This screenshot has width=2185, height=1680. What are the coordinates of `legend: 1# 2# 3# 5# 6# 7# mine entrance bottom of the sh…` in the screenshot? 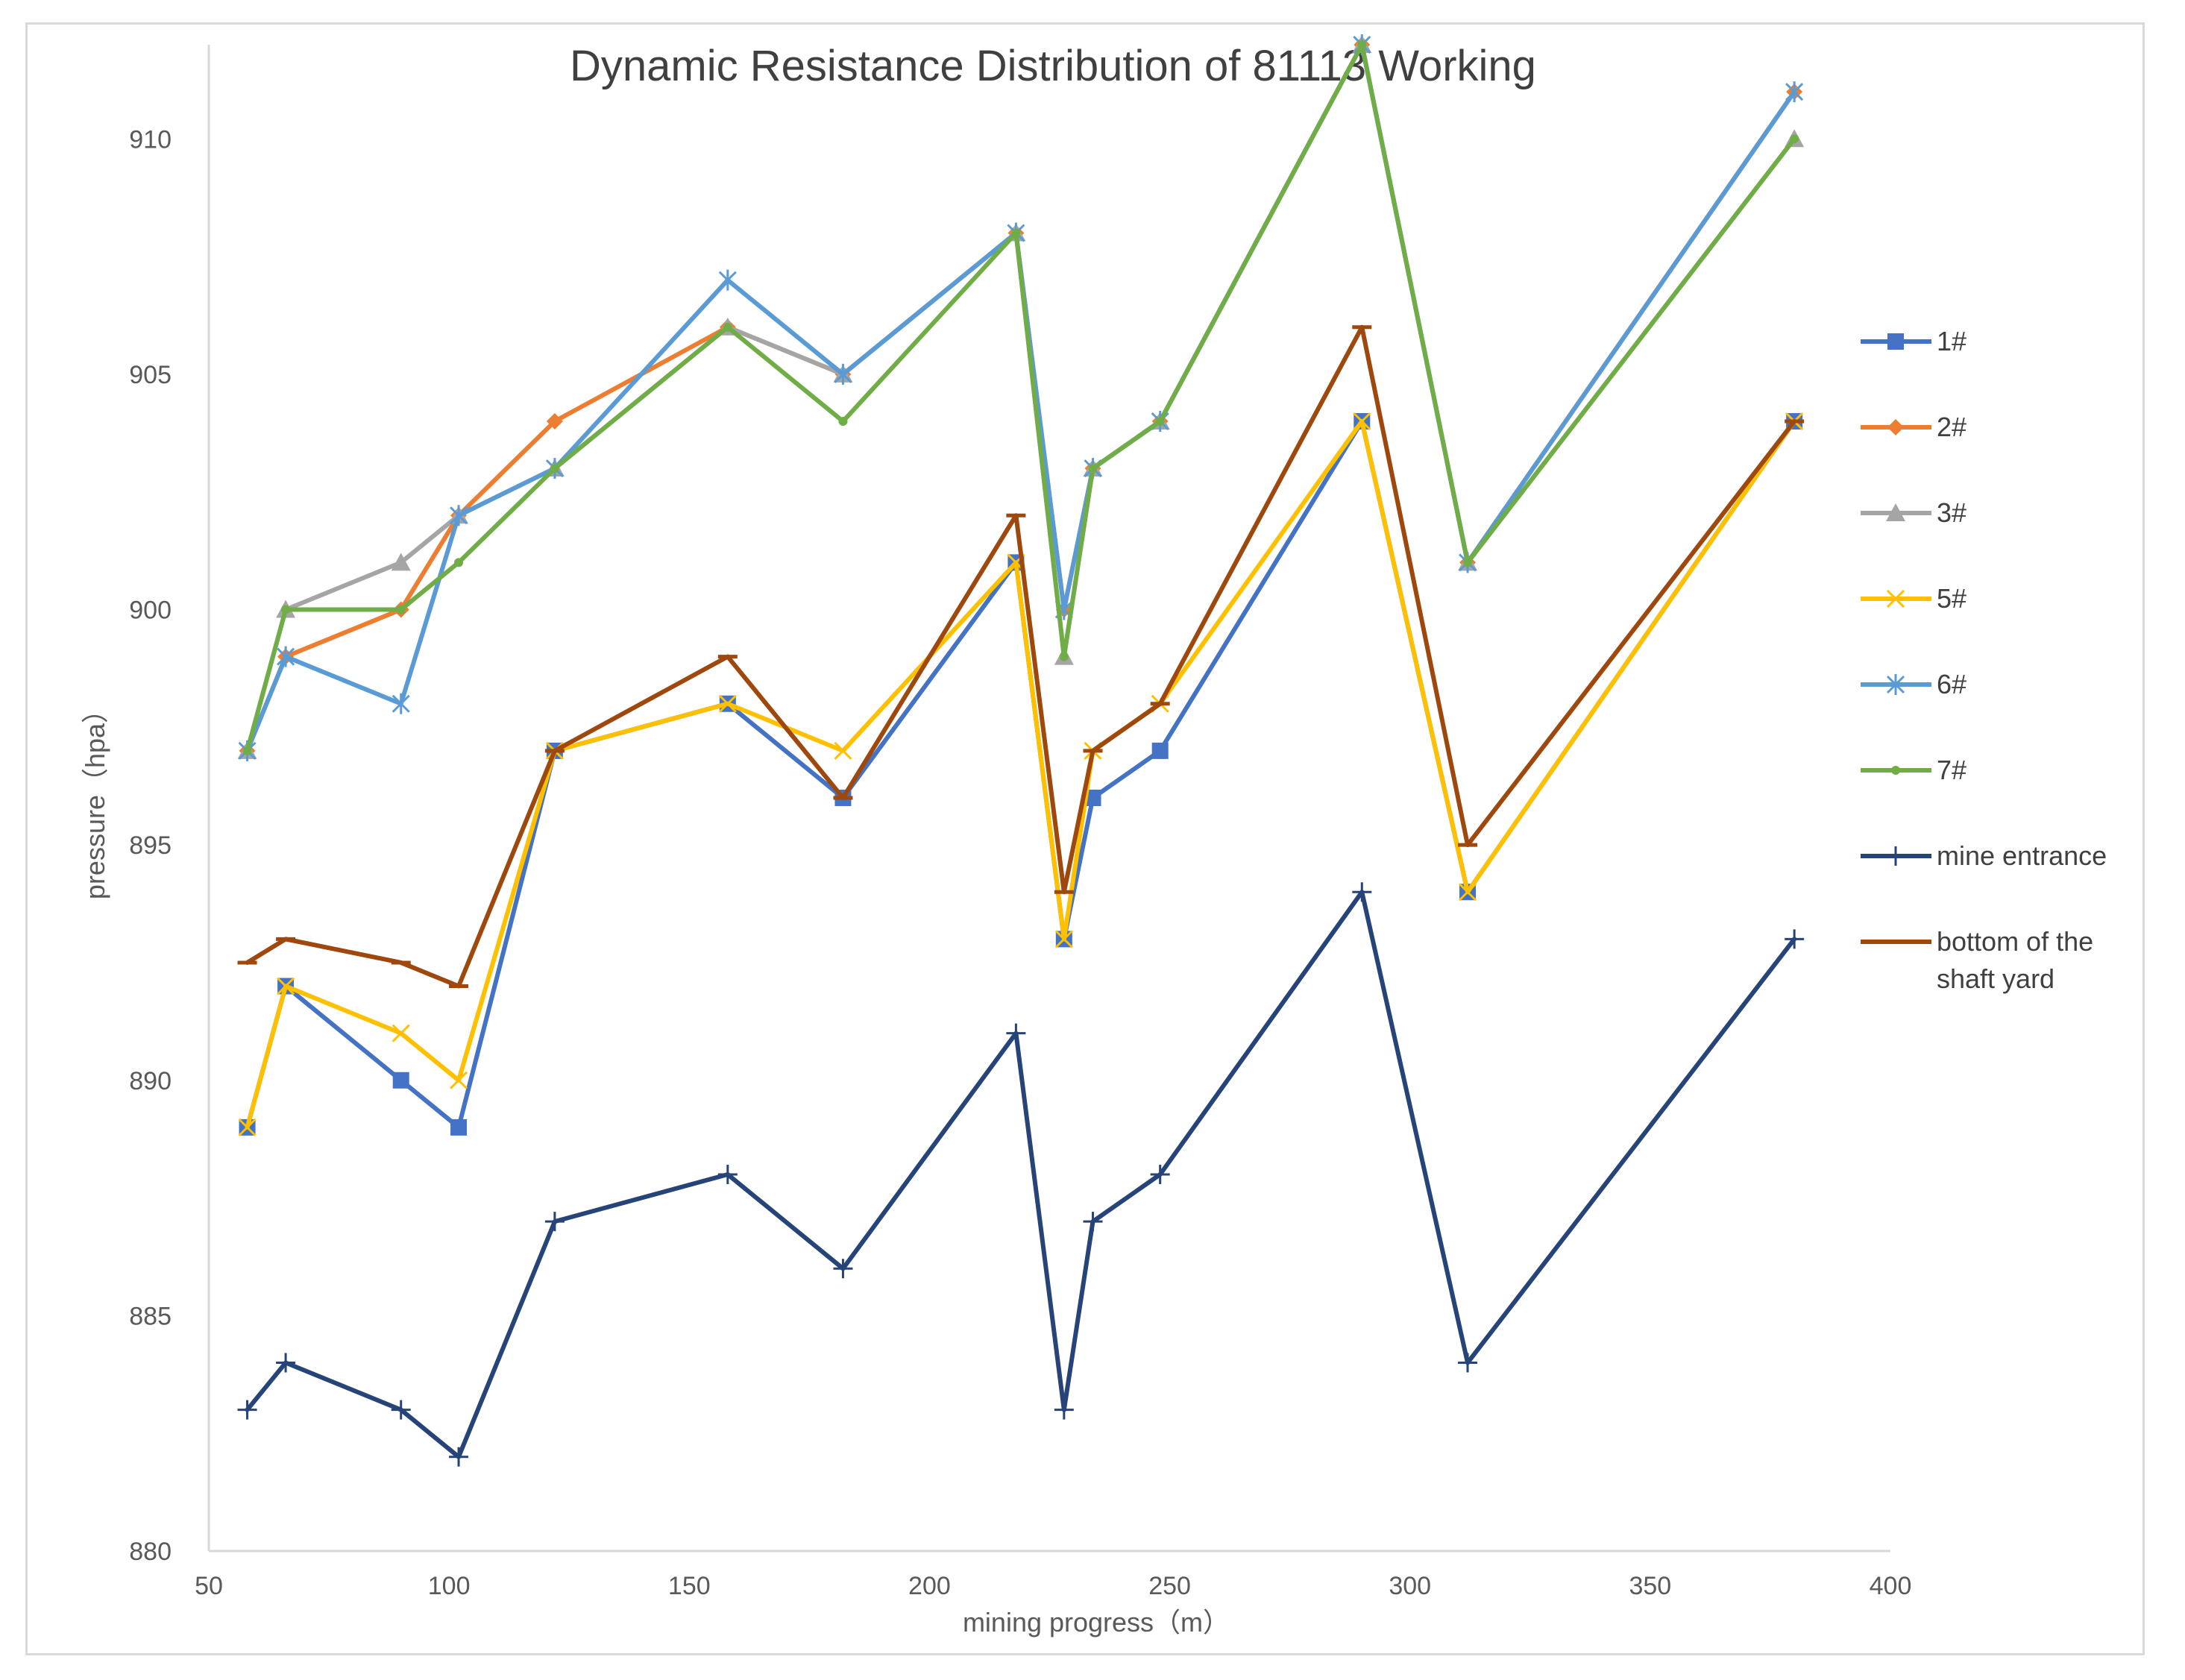 It's located at (1984, 660).